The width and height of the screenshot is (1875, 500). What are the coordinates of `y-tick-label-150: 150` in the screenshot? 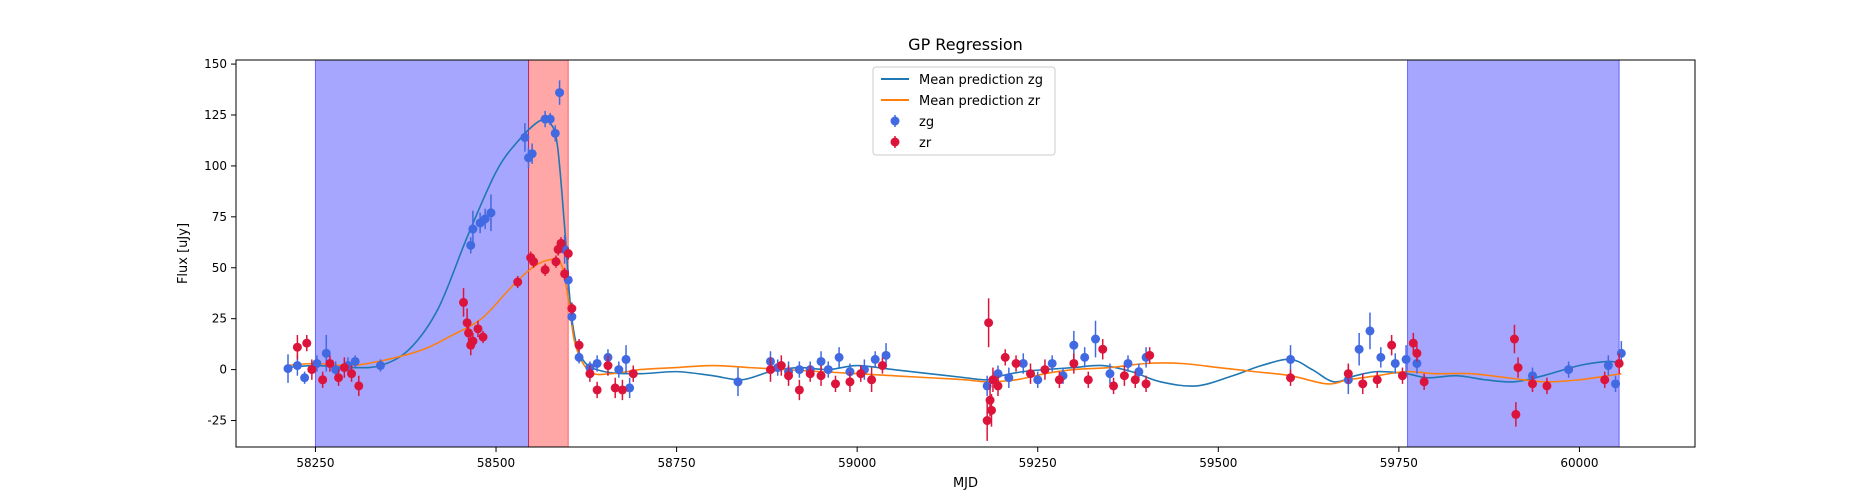 It's located at (215, 64).